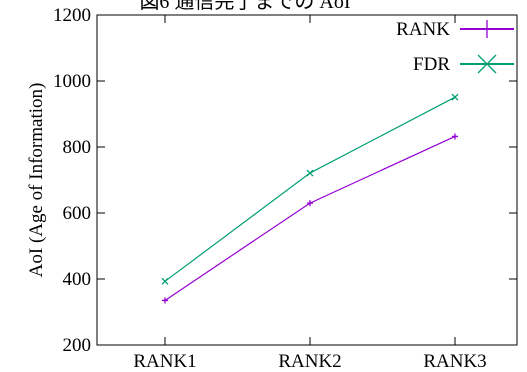  I want to click on legend: RANK FDR, so click(455, 47).